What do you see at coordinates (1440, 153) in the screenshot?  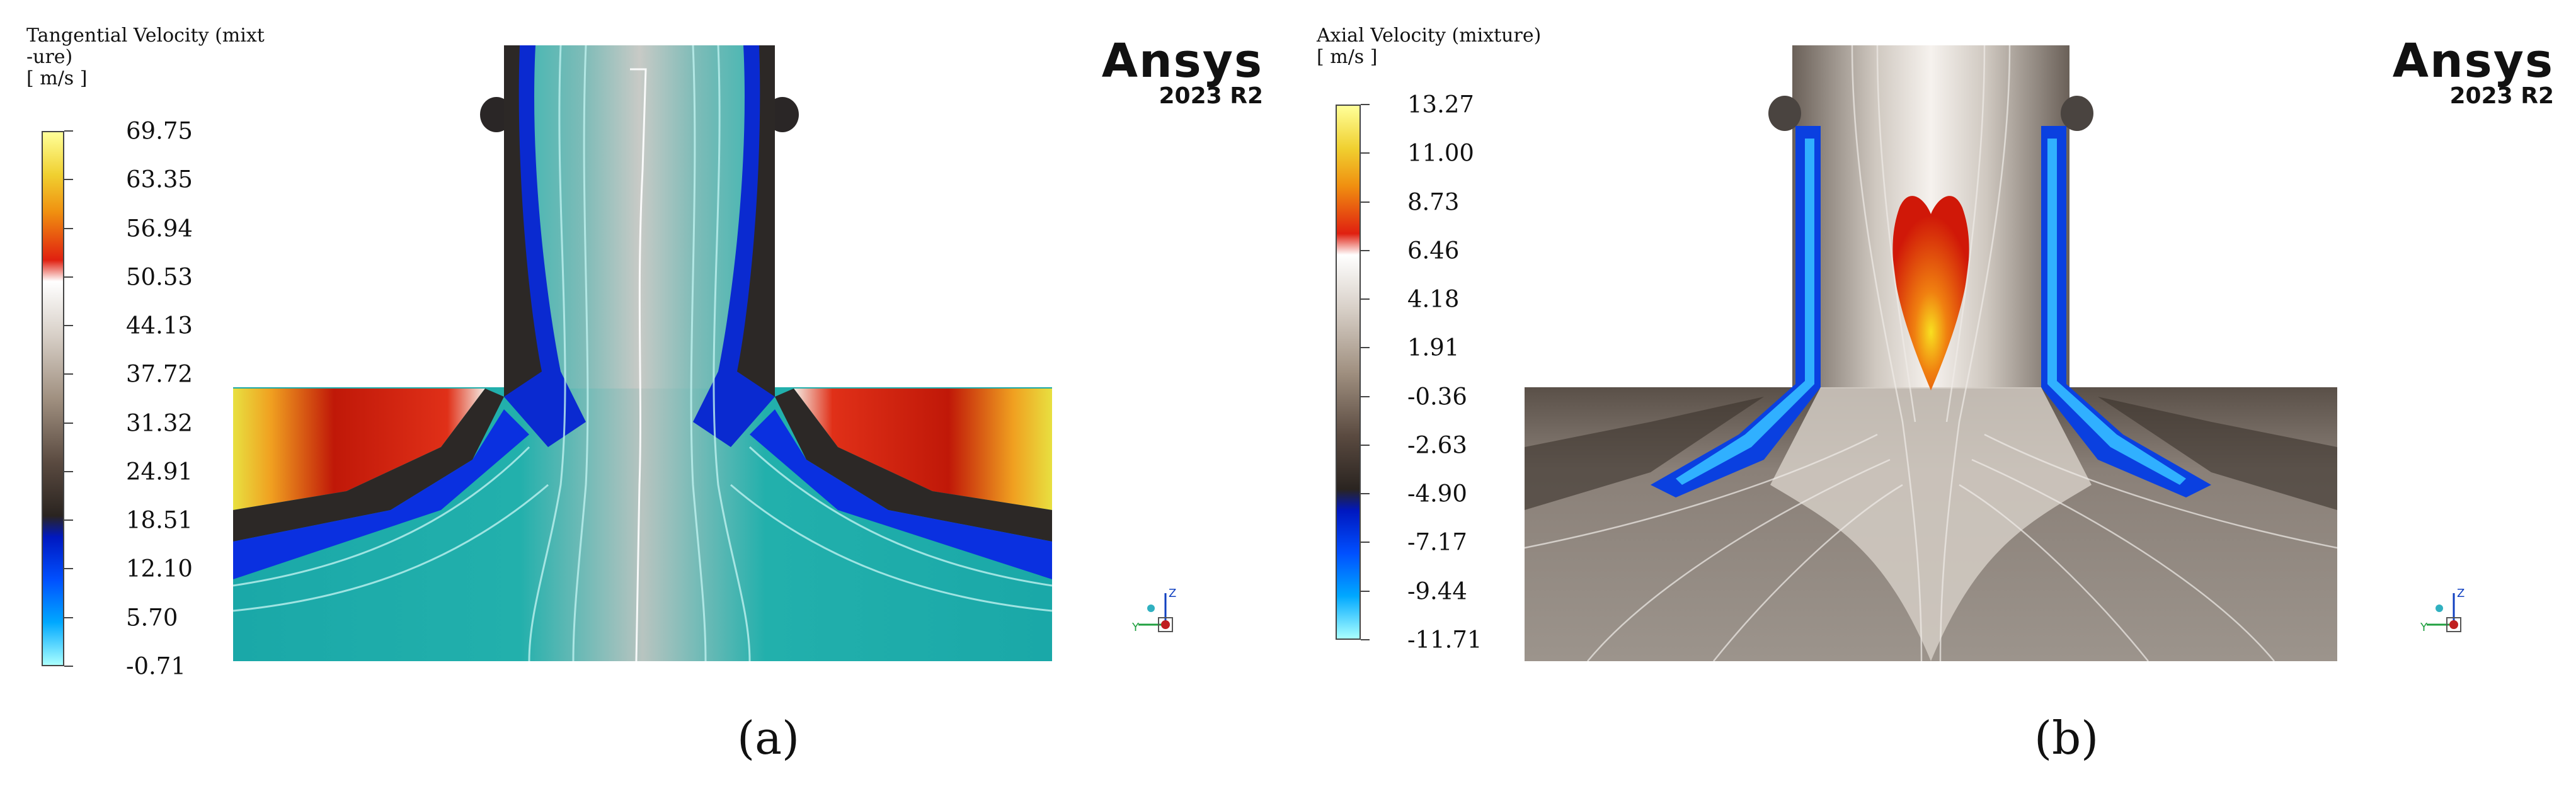 I see `tick-label: 11.00` at bounding box center [1440, 153].